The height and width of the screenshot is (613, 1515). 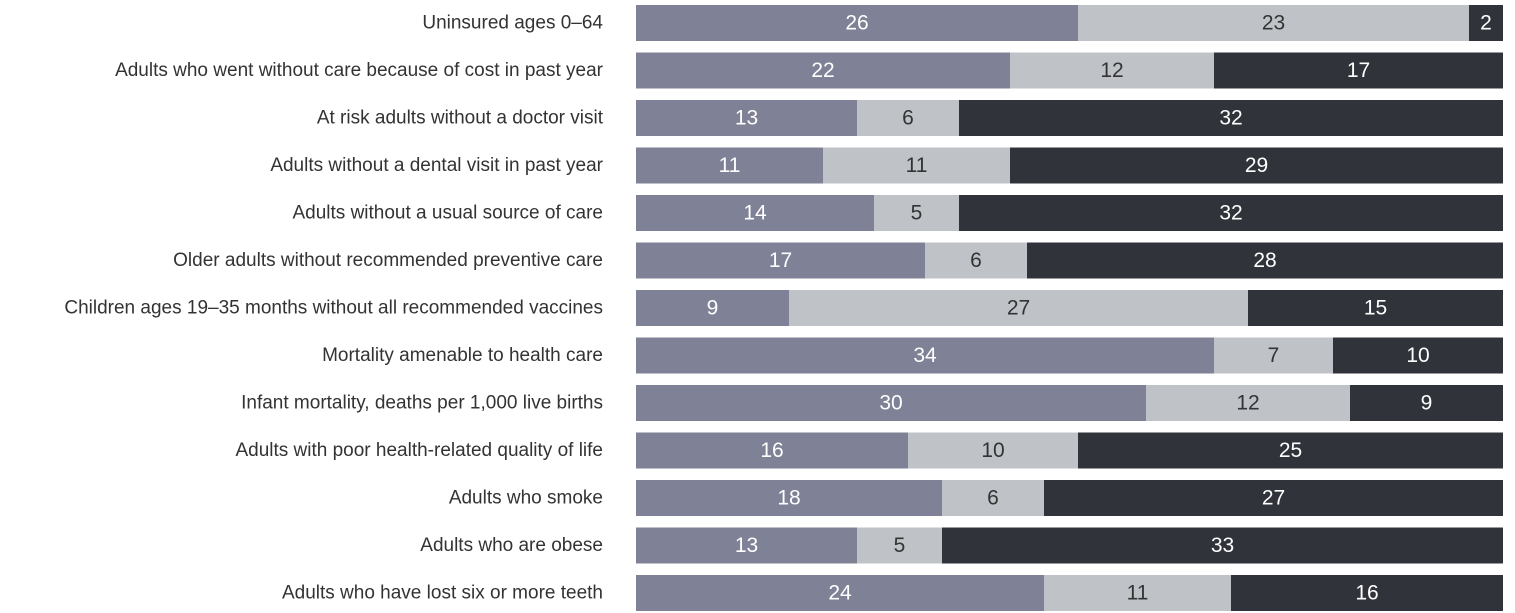 I want to click on value-label: 7, so click(x=1274, y=355).